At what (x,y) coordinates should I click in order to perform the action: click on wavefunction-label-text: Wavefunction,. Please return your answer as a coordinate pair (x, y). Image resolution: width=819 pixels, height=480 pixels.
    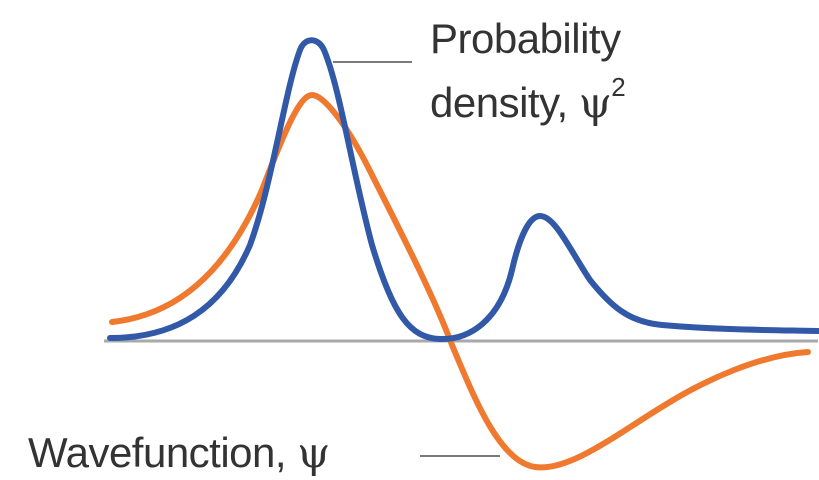
    Looking at the image, I should click on (157, 452).